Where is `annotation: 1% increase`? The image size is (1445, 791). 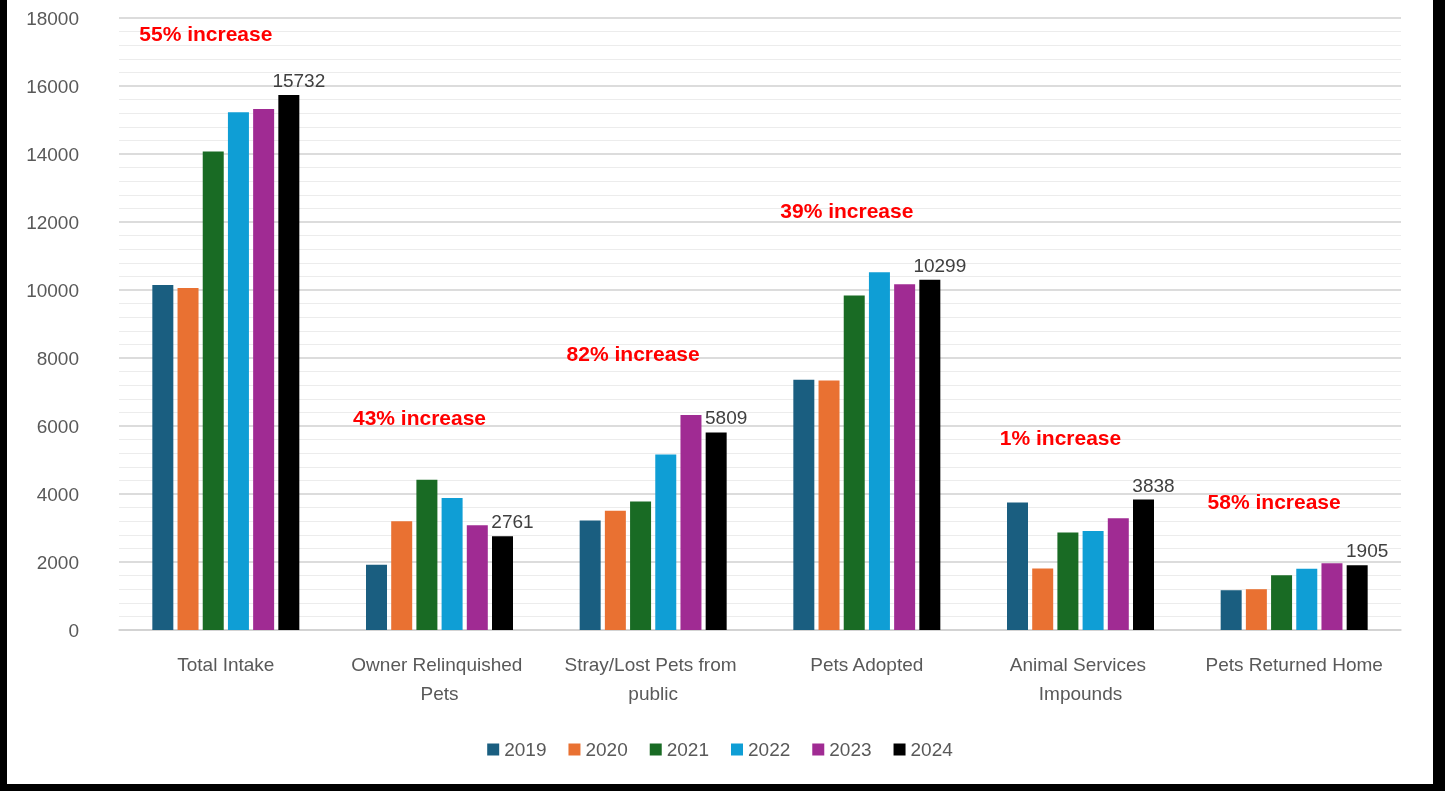 annotation: 1% increase is located at coordinates (1060, 438).